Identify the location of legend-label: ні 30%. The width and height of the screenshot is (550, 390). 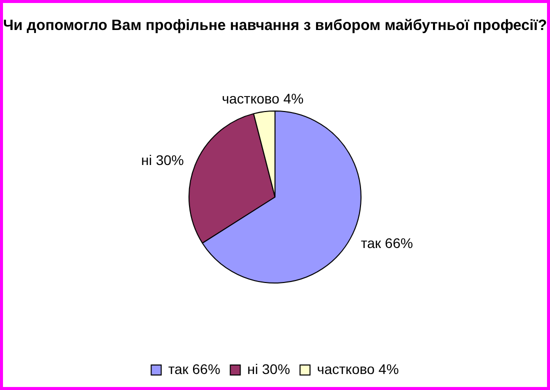
(268, 368).